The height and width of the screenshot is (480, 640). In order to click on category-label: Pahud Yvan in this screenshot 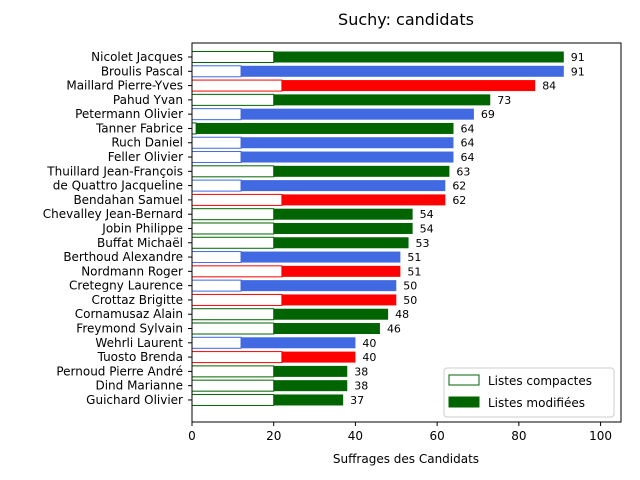, I will do `click(148, 100)`.